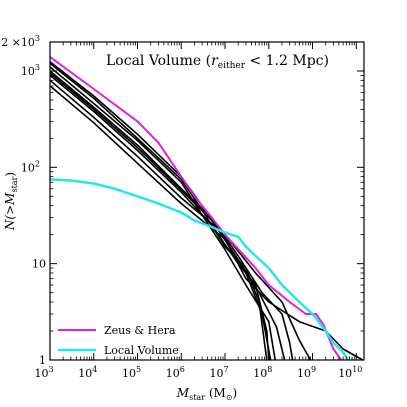 The image size is (407, 407). What do you see at coordinates (30, 70) in the screenshot?
I see `y-tick-label-3: 10³` at bounding box center [30, 70].